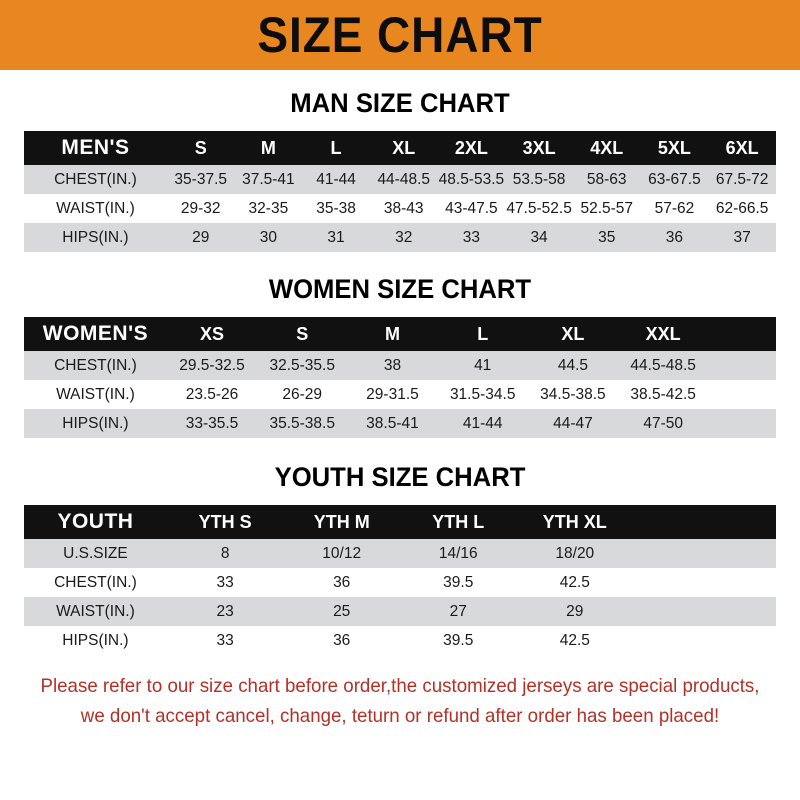 The image size is (800, 800). I want to click on table-cell: 63-67.5, so click(674, 179).